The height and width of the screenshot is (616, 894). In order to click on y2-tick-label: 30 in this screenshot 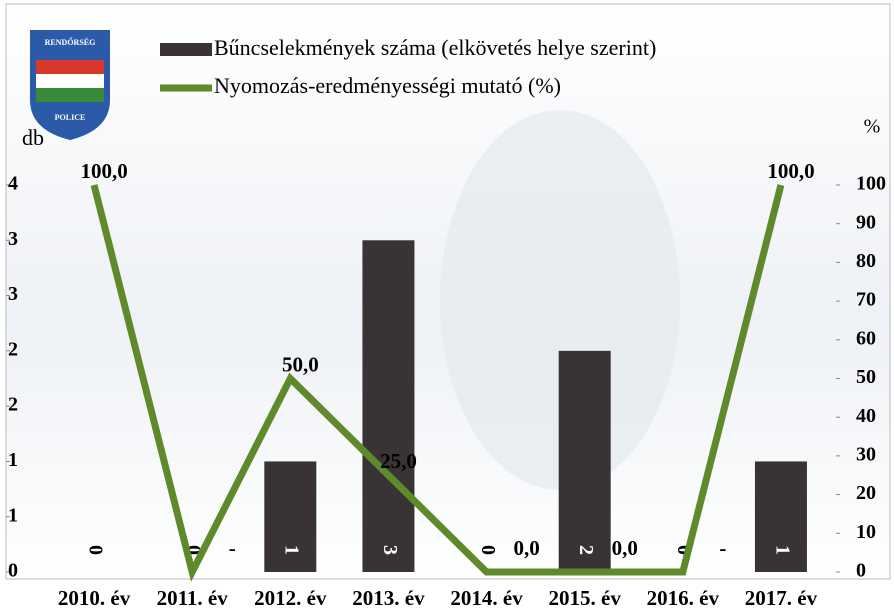, I will do `click(866, 454)`.